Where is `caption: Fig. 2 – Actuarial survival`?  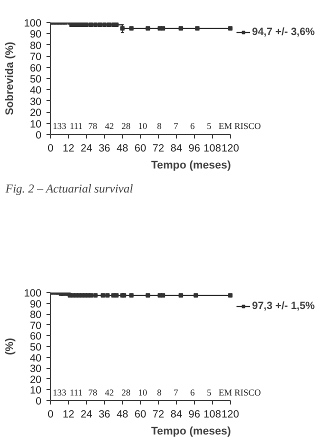
caption: Fig. 2 – Actuarial survival is located at coordinates (69, 189).